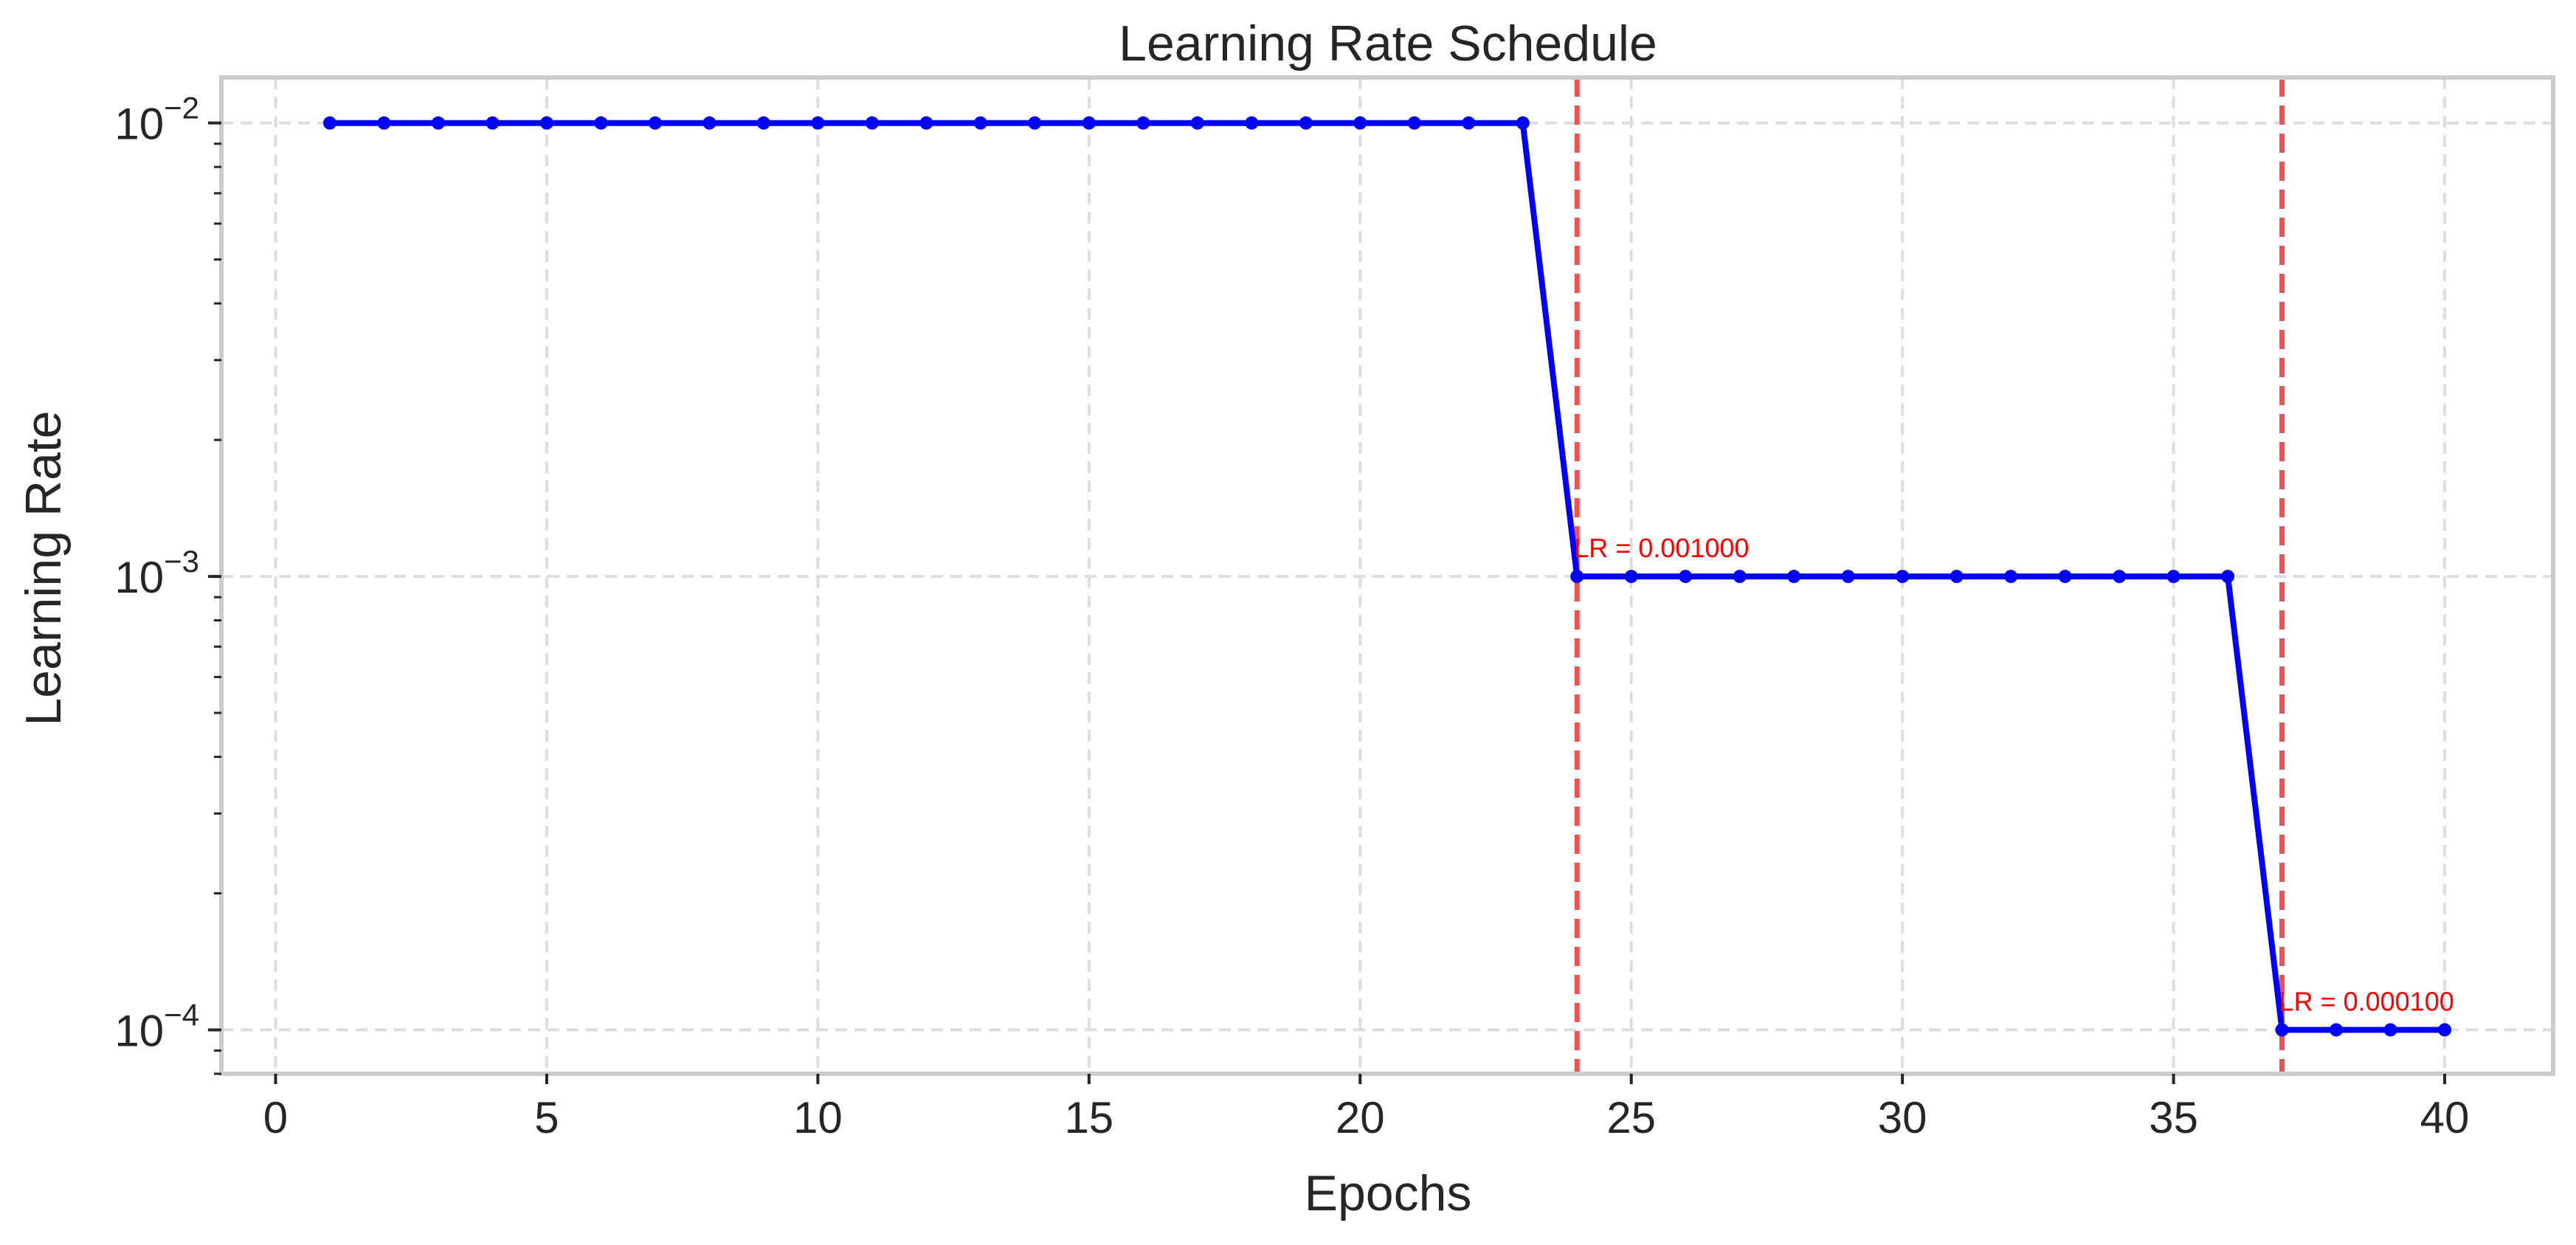  I want to click on x-tick-label: 40, so click(2445, 1117).